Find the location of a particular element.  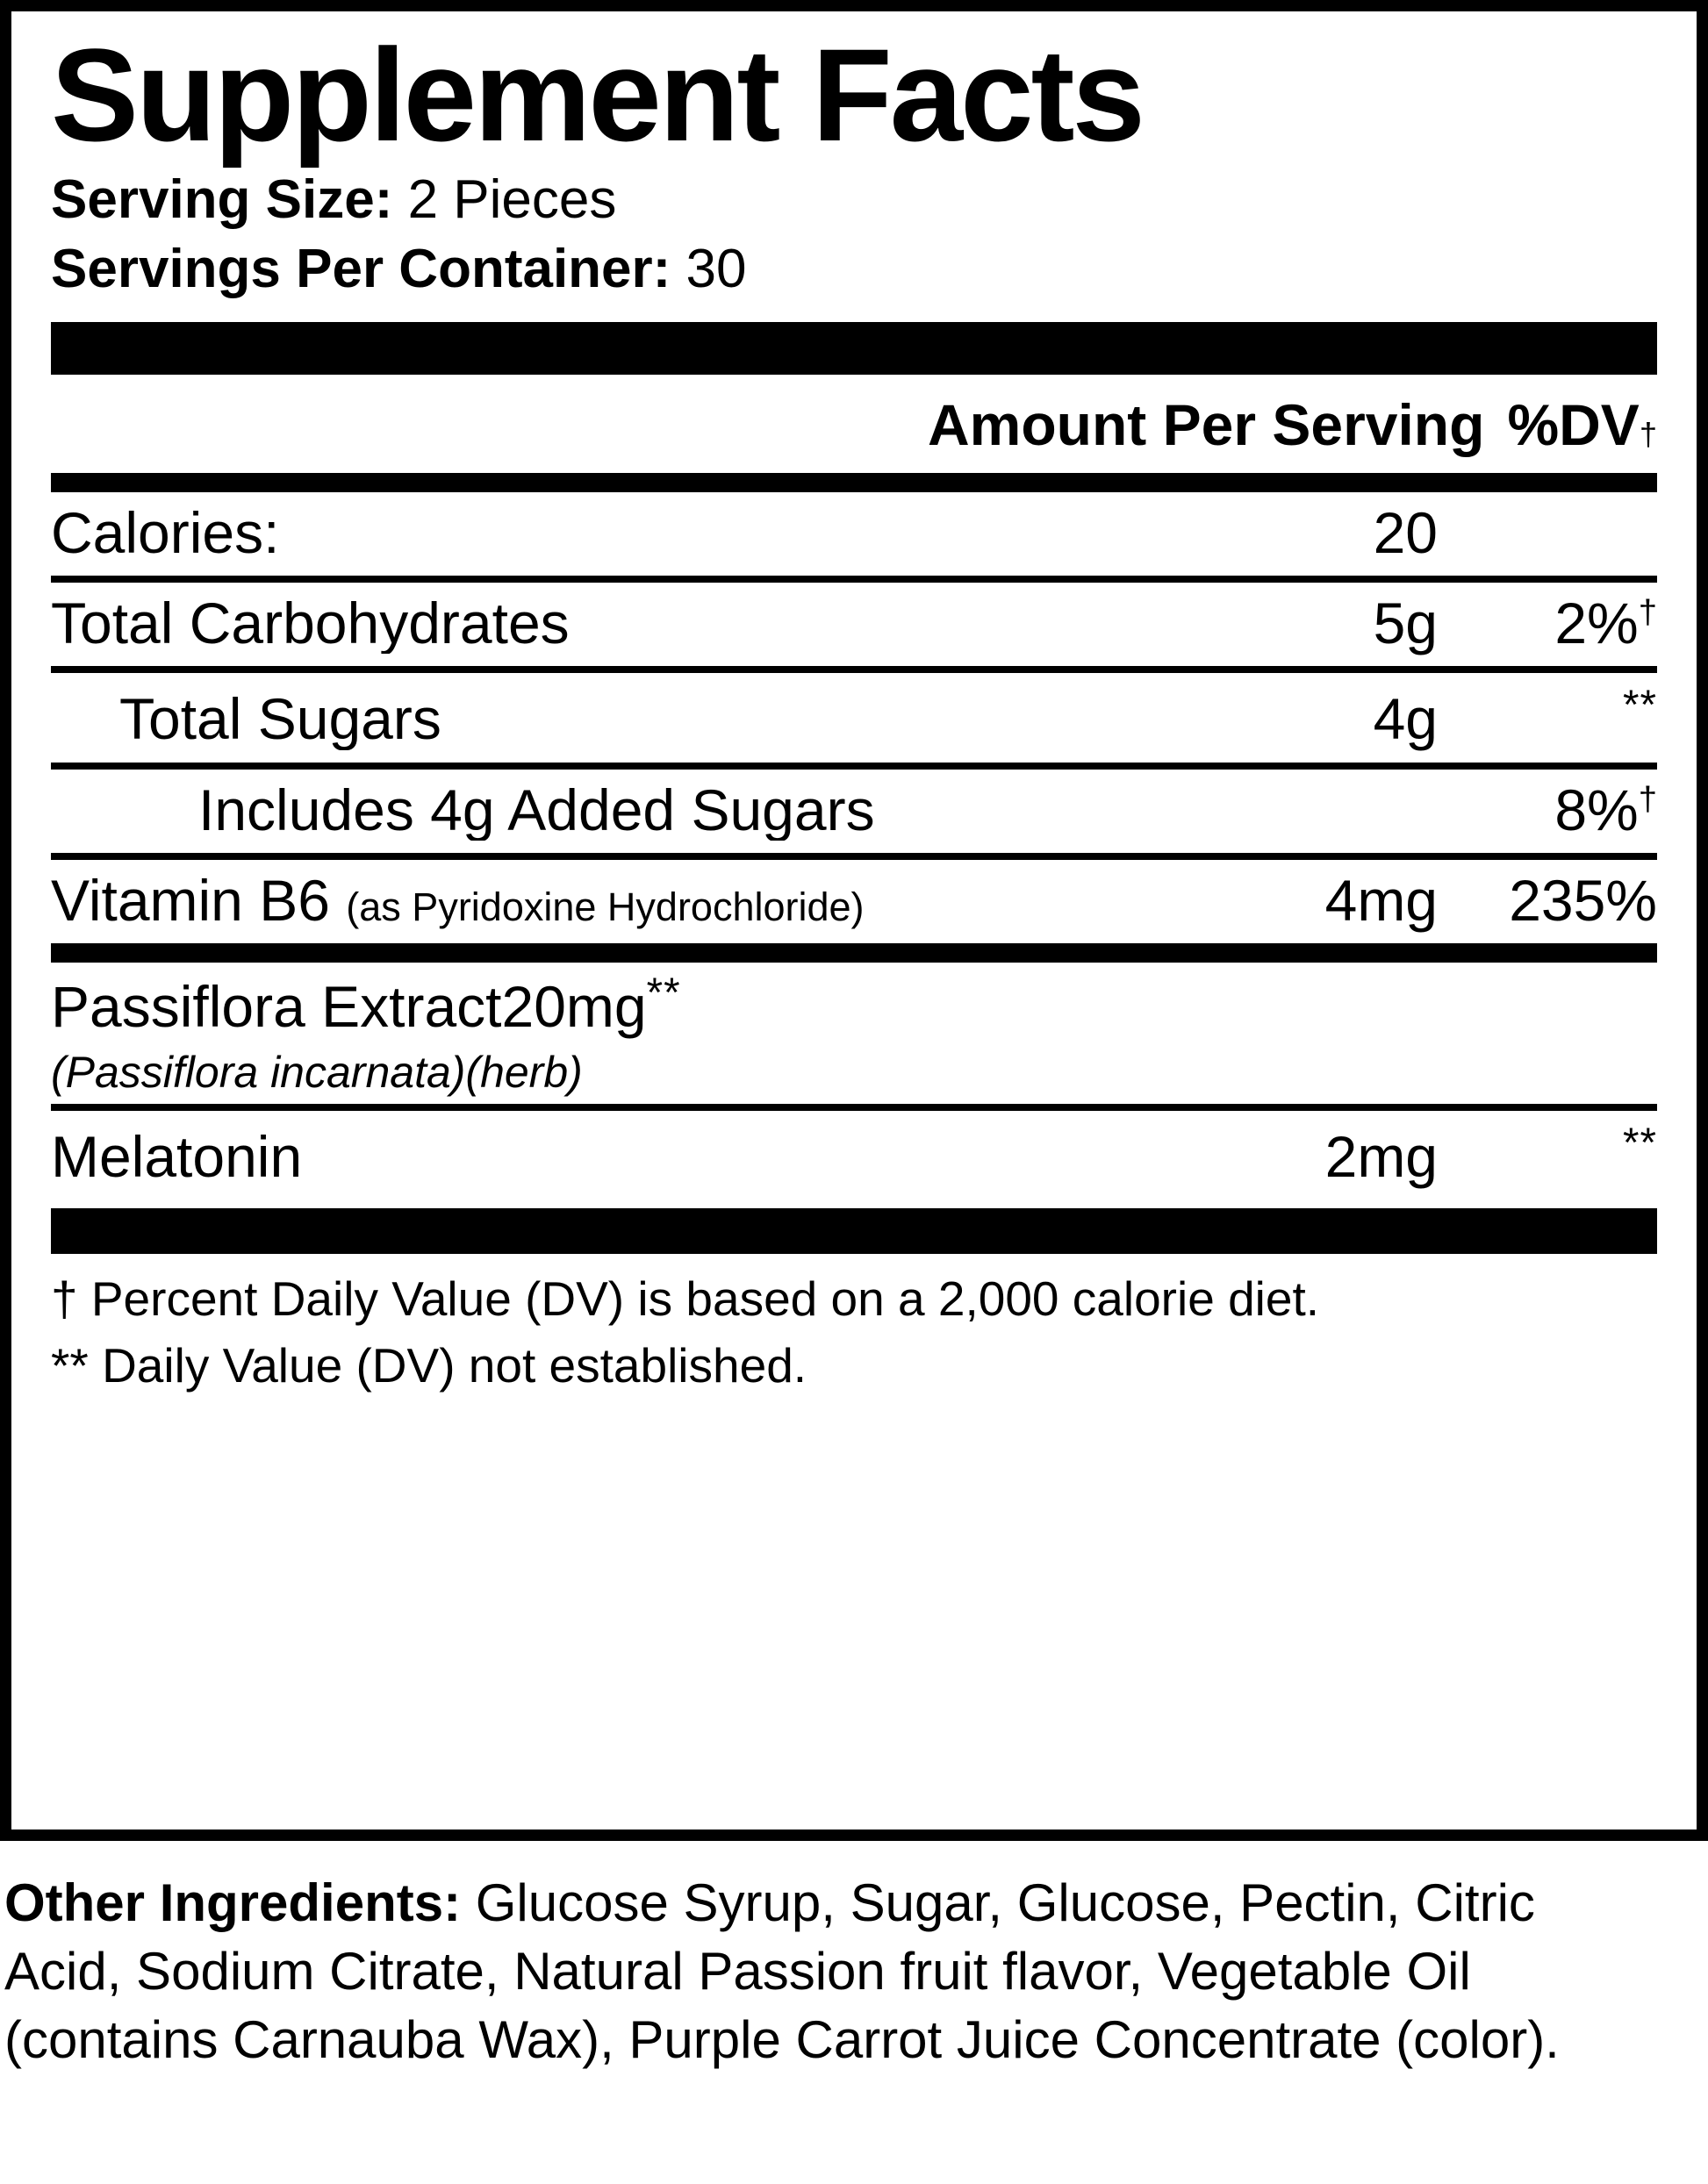

table-row: Total Carbohydrates 5g 2%† is located at coordinates (854, 624).